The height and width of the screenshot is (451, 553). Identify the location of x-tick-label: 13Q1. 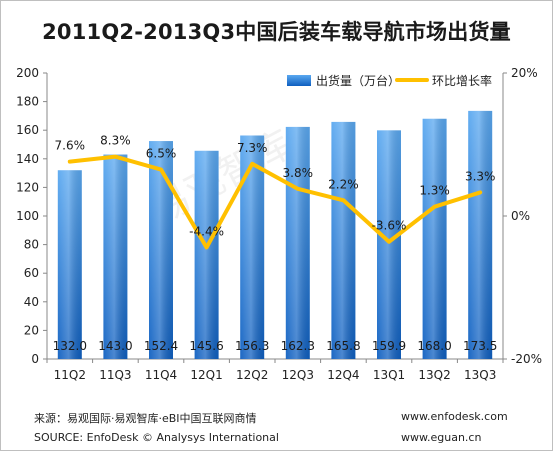
(389, 375).